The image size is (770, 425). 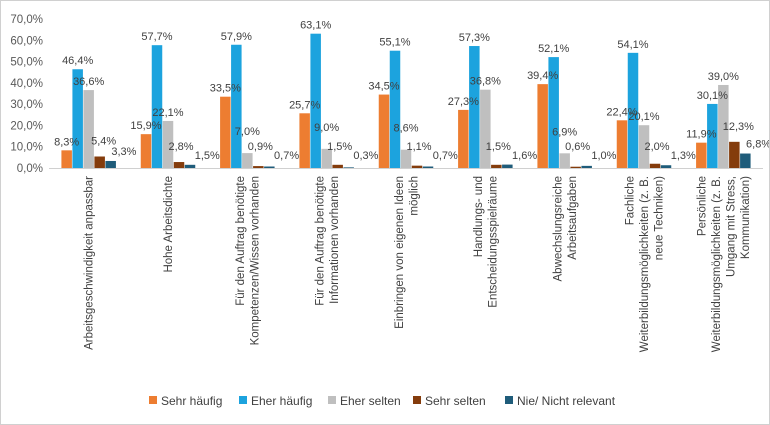 I want to click on y-tick-label: 70,0%, so click(x=26, y=20).